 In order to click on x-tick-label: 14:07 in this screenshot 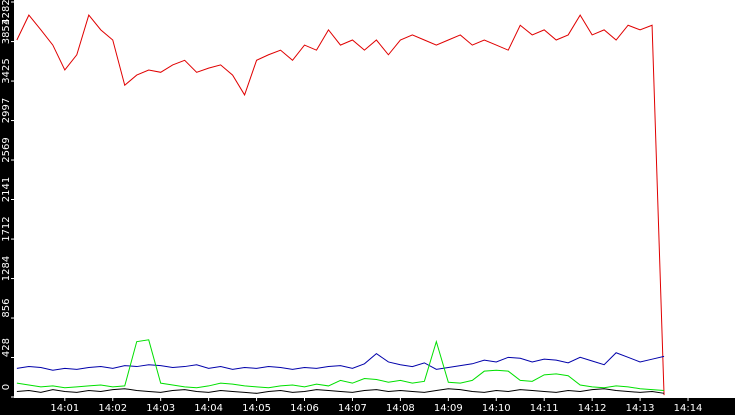, I will do `click(352, 408)`.